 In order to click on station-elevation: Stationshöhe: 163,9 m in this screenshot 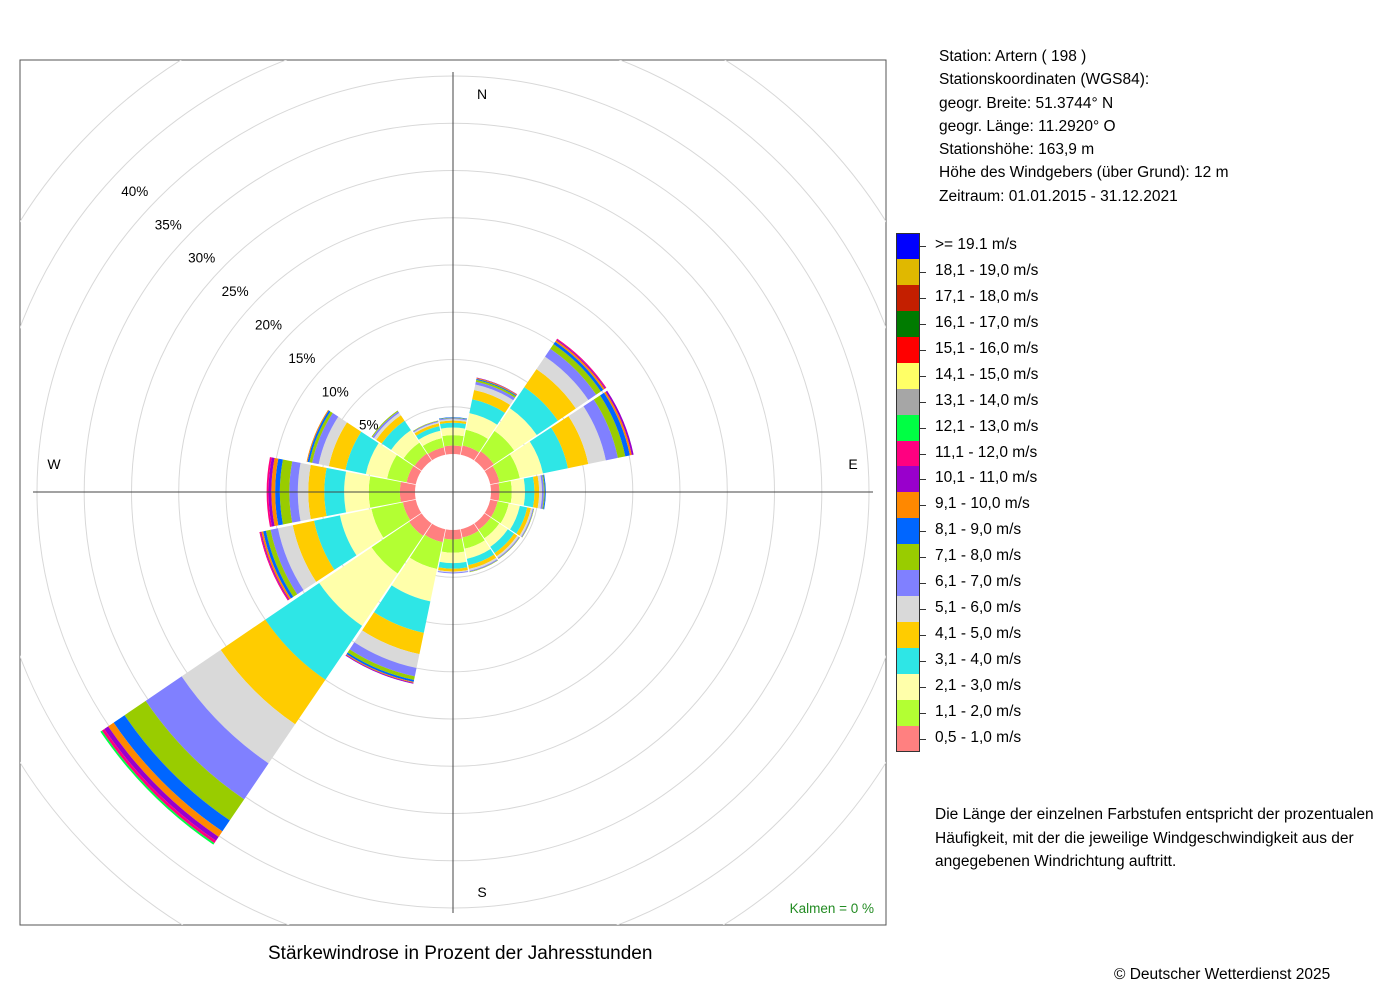, I will do `click(1017, 150)`.